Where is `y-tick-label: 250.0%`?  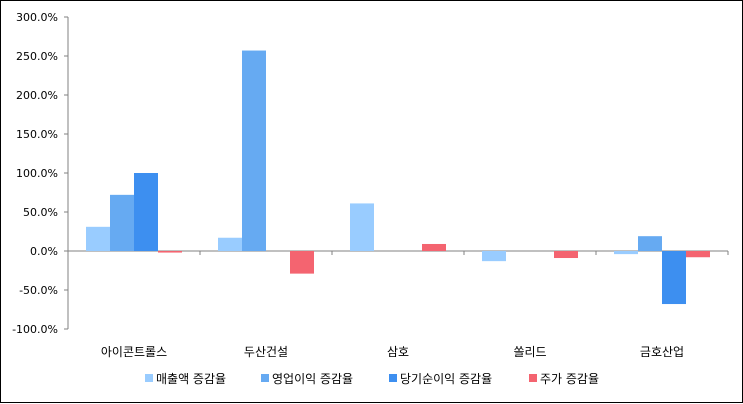
y-tick-label: 250.0% is located at coordinates (37, 56).